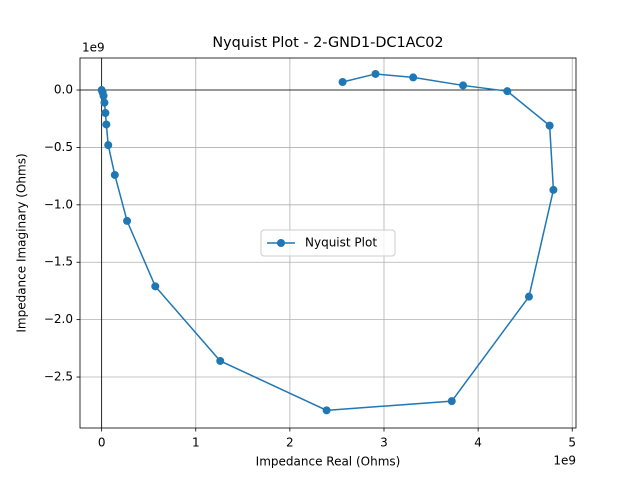 This screenshot has height=480, width=640. I want to click on x-offset-label: 1e9, so click(564, 461).